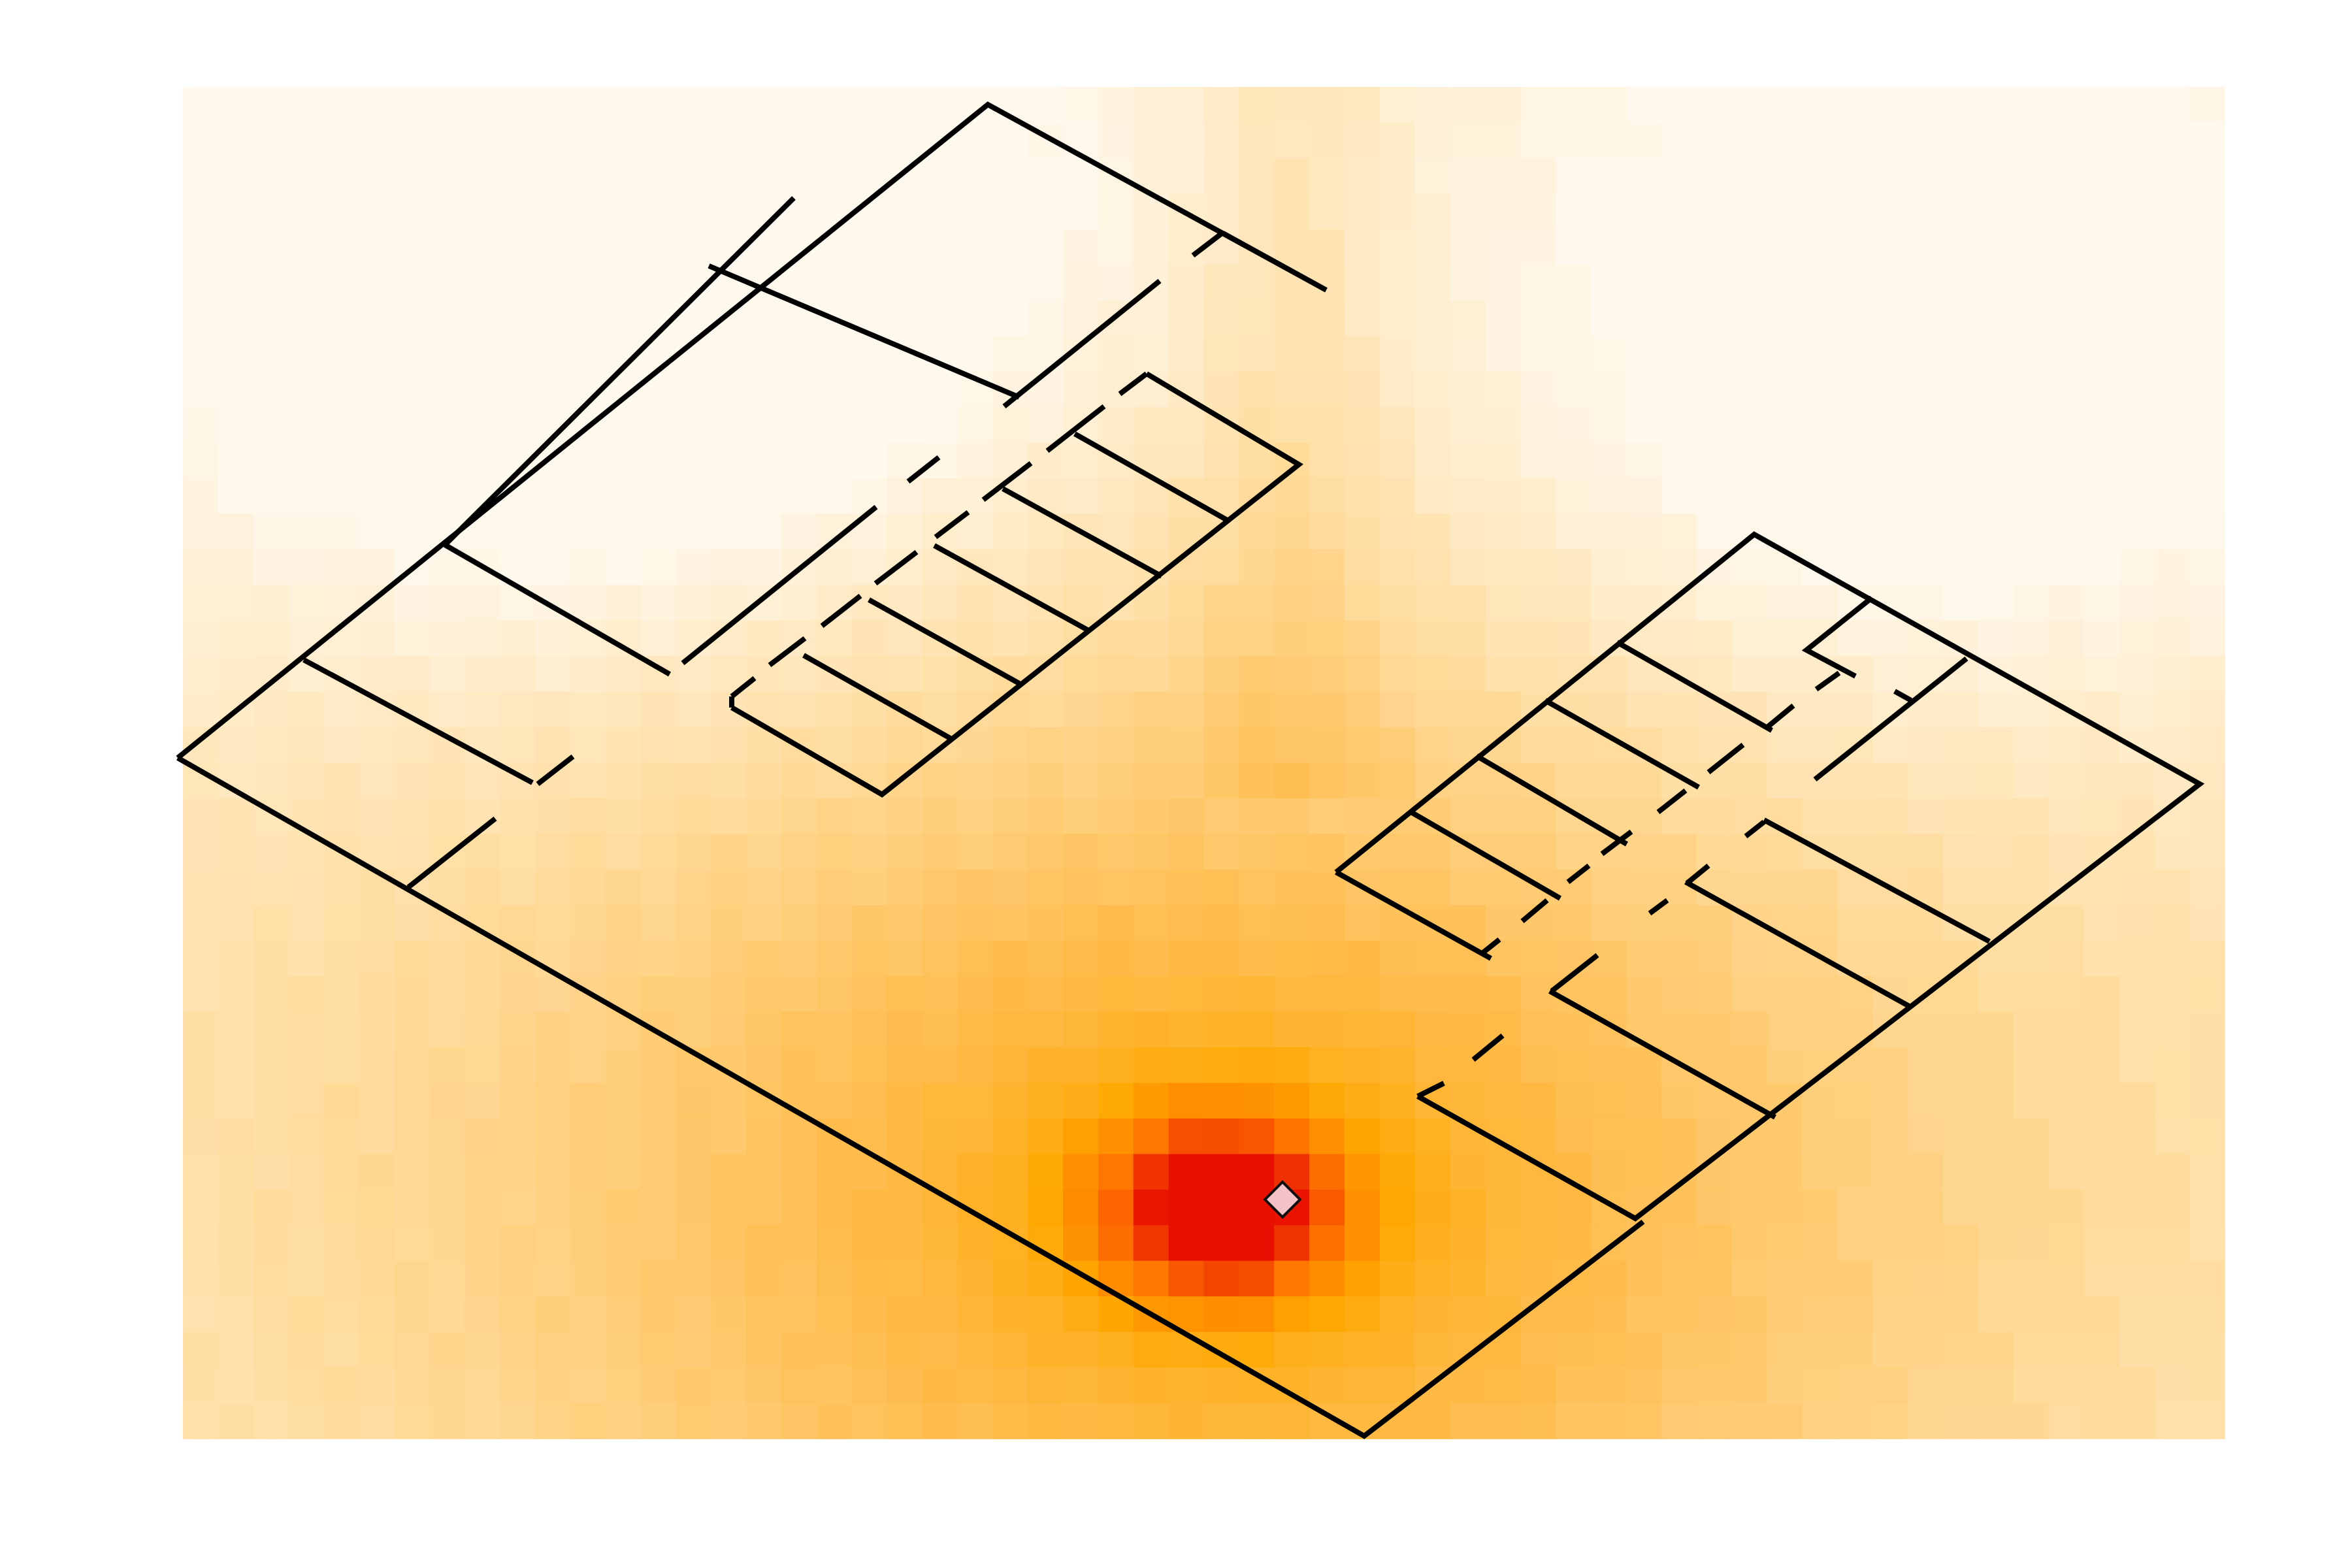  Describe the element at coordinates (1699, 880) in the screenshot. I see `right-wing-room-walls` at that location.